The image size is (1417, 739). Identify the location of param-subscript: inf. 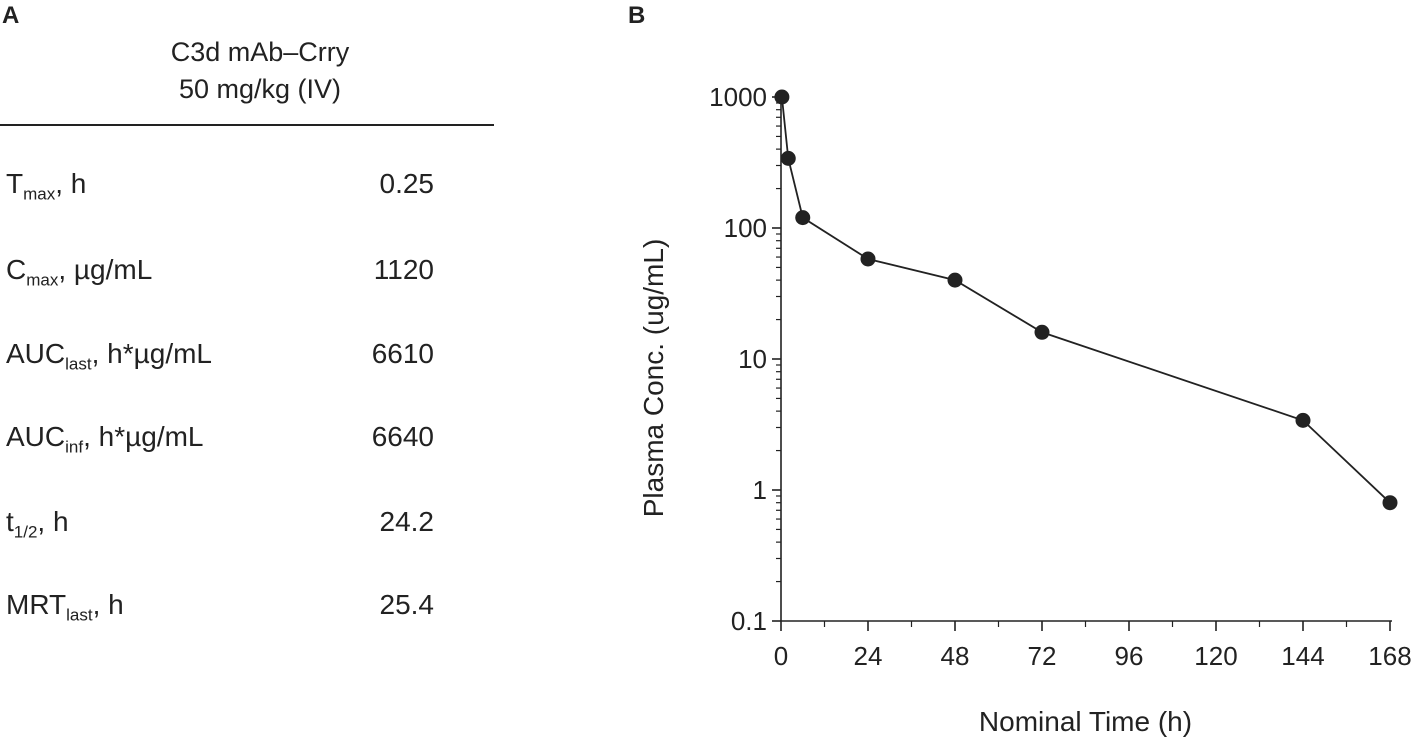
(74, 447).